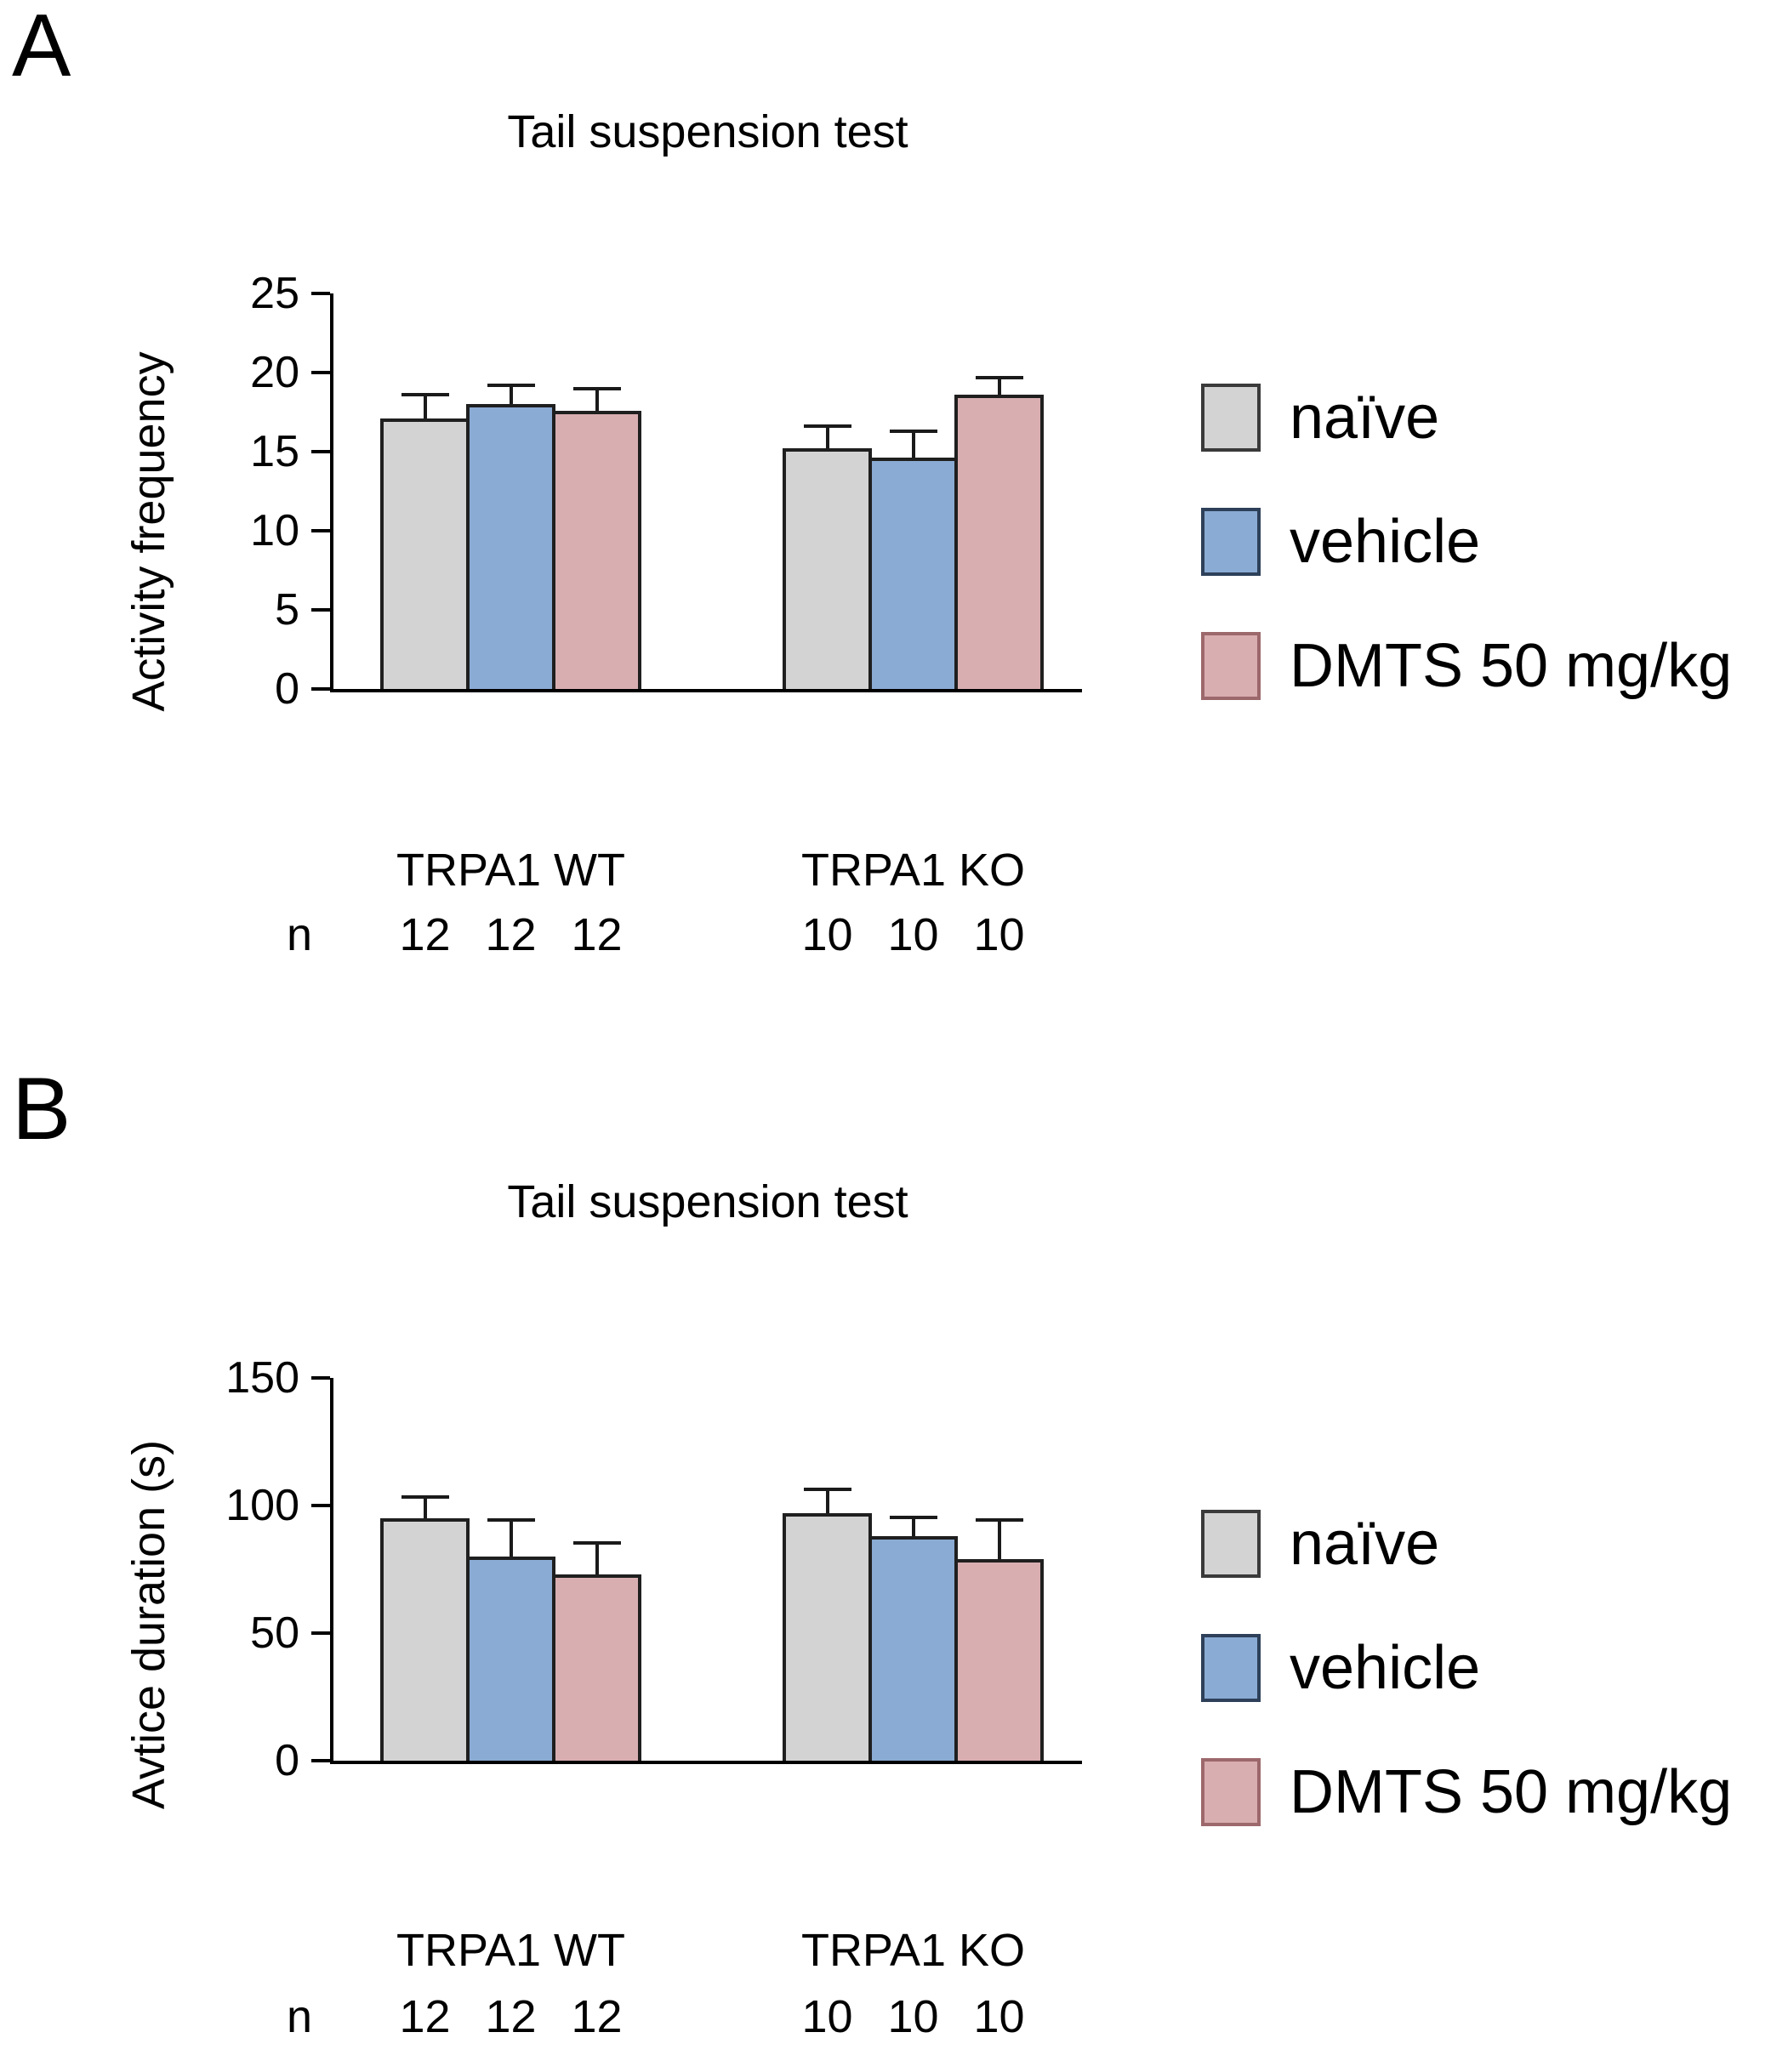 Image resolution: width=1771 pixels, height=2072 pixels. Describe the element at coordinates (510, 546) in the screenshot. I see `panel-a-bar-trpa1-wt-vehicle` at that location.